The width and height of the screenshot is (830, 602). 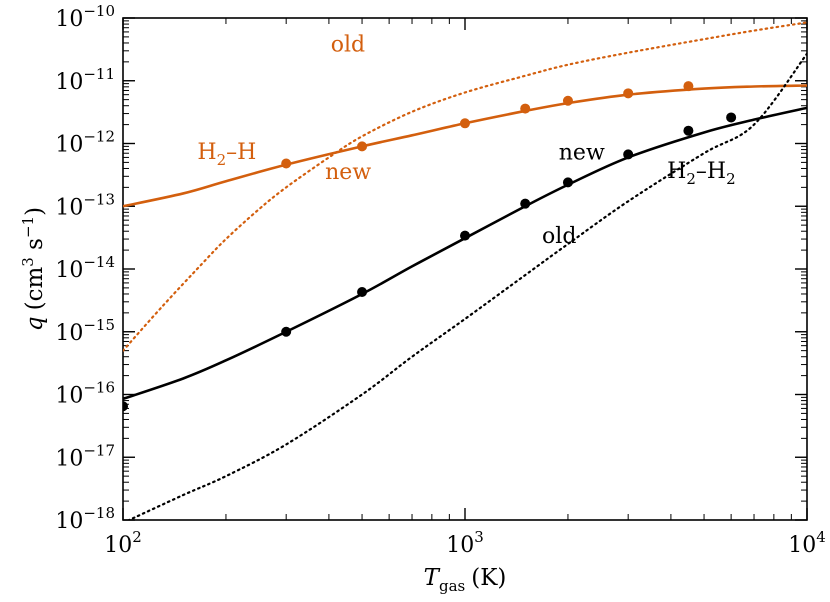 What do you see at coordinates (465, 543) in the screenshot?
I see `x-tick-label: 10³` at bounding box center [465, 543].